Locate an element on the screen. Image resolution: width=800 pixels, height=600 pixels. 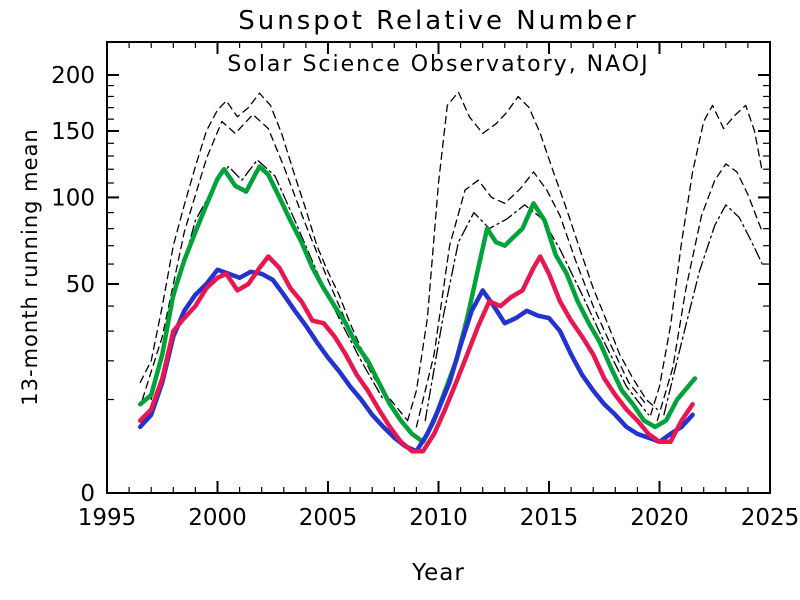
x-tick-label: 2010 is located at coordinates (438, 518).